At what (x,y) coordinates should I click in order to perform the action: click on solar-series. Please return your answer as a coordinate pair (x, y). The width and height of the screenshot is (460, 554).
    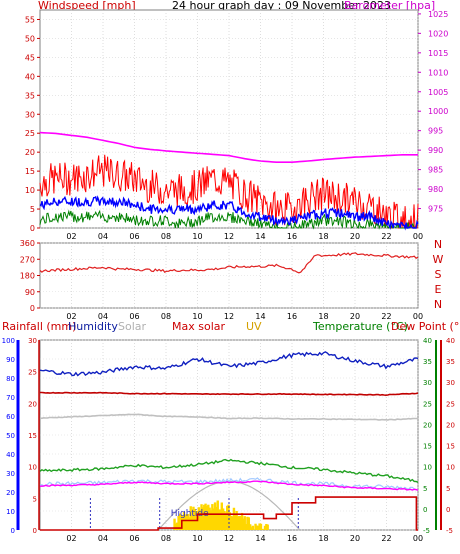
    Looking at the image, I should click on (229, 417).